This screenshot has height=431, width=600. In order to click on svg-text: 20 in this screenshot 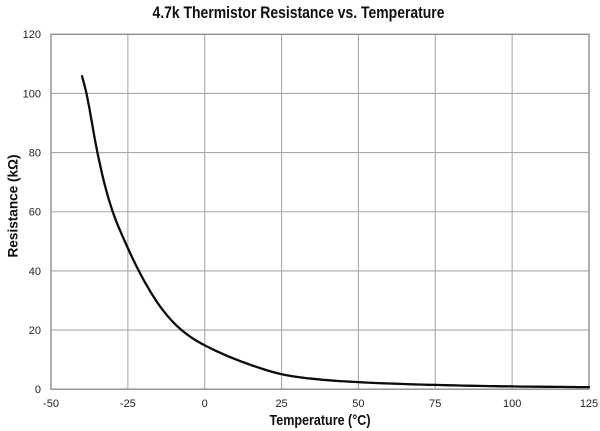, I will do `click(35, 331)`.